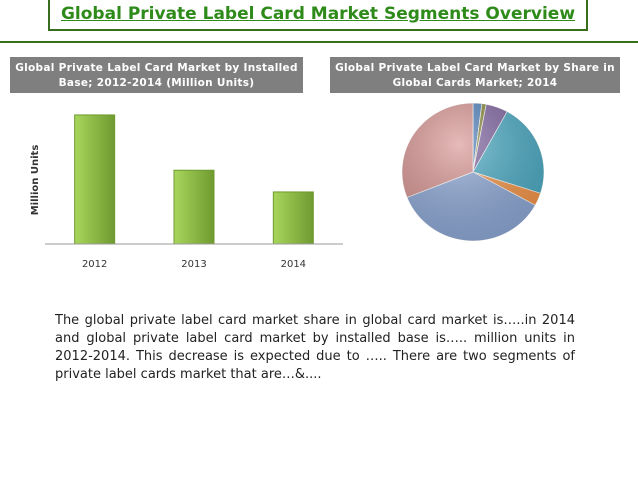  What do you see at coordinates (94, 264) in the screenshot?
I see `x-tick-label: 2012` at bounding box center [94, 264].